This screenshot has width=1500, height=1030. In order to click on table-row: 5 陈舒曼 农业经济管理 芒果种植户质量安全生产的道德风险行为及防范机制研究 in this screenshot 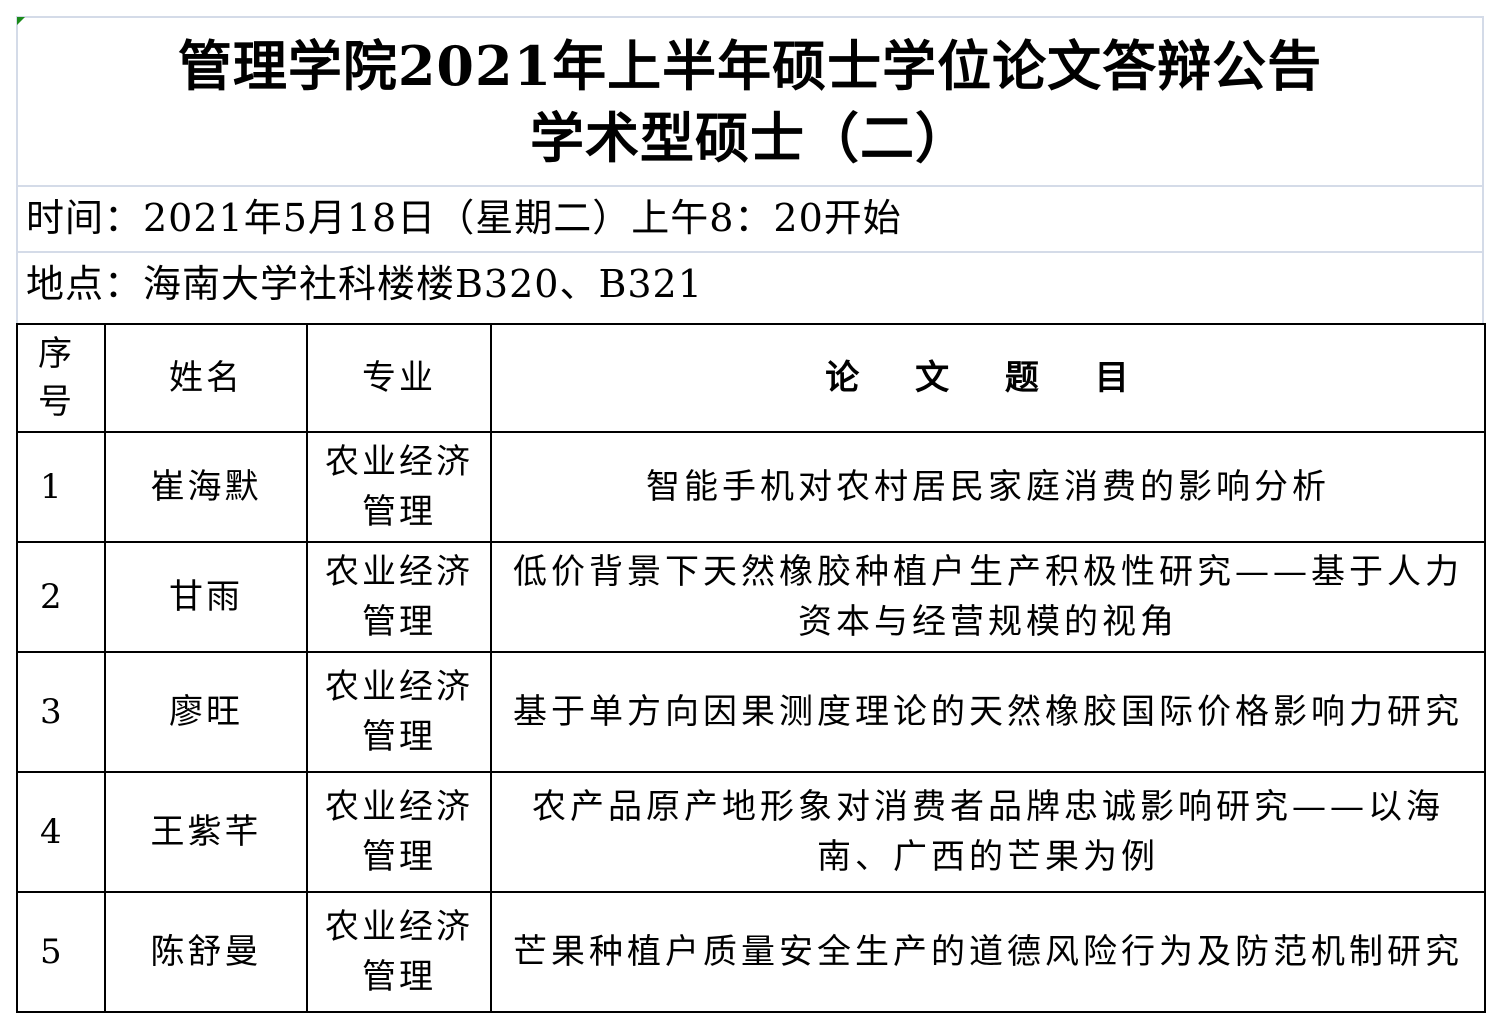, I will do `click(751, 952)`.